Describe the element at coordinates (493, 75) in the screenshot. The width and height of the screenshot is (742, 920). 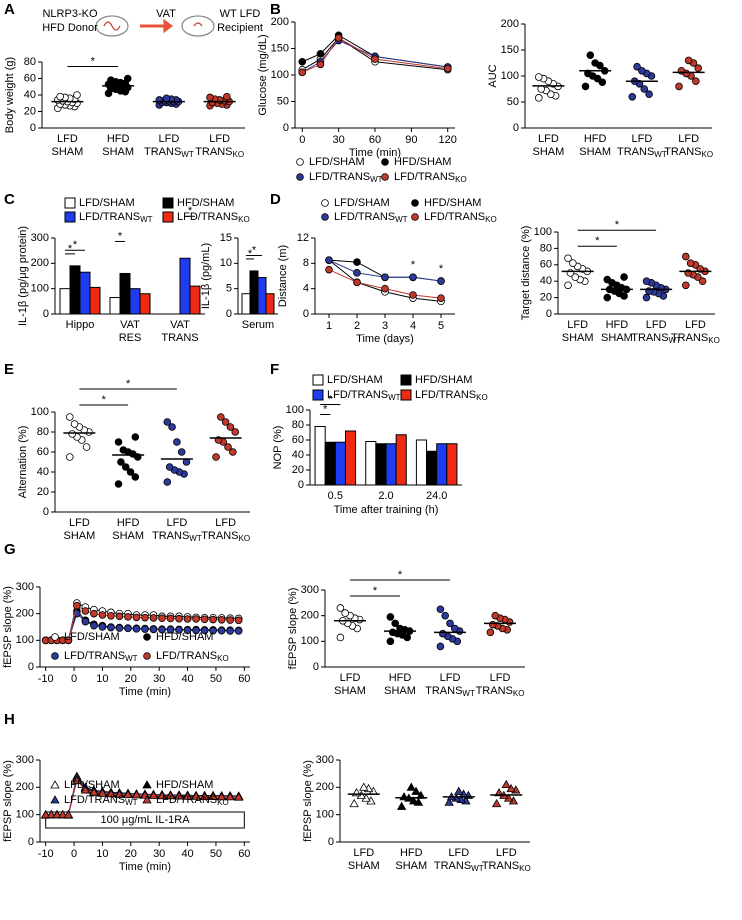
I see `y-axis-label: AUC` at that location.